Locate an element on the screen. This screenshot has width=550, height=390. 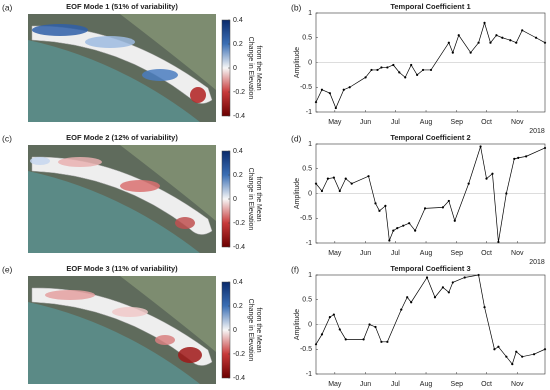
panel-label: (f) is located at coordinates (295, 269).